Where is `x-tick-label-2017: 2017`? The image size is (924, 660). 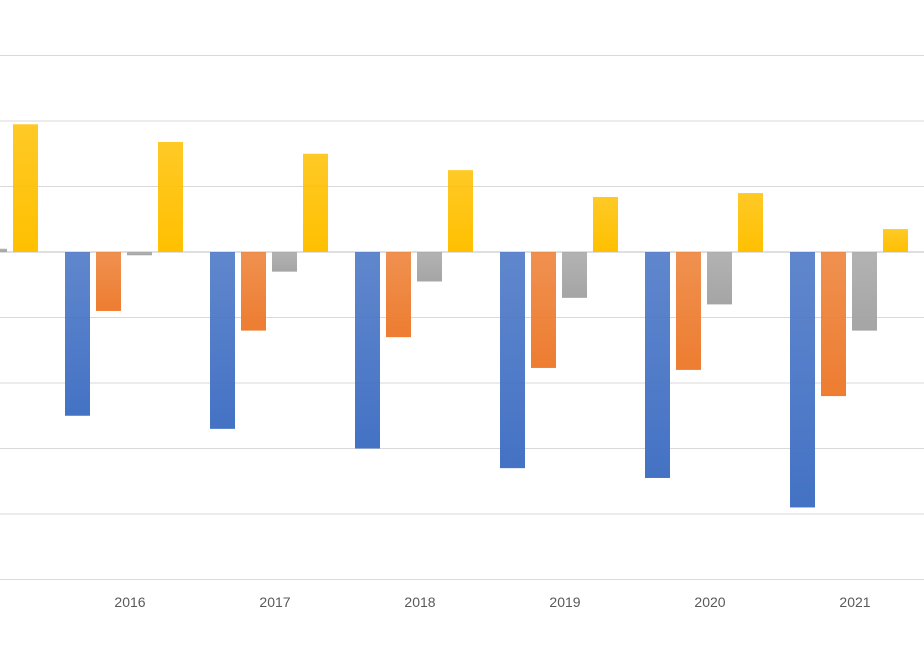 x-tick-label-2017: 2017 is located at coordinates (274, 602).